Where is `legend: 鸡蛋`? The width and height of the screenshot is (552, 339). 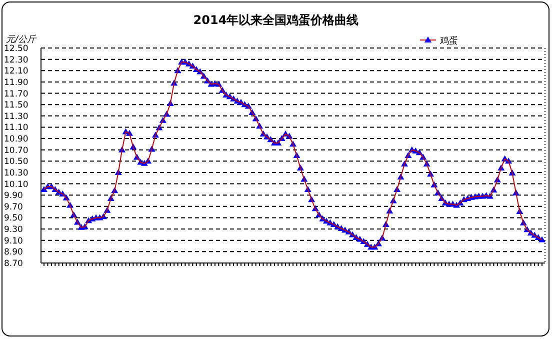
legend: 鸡蛋 is located at coordinates (439, 41).